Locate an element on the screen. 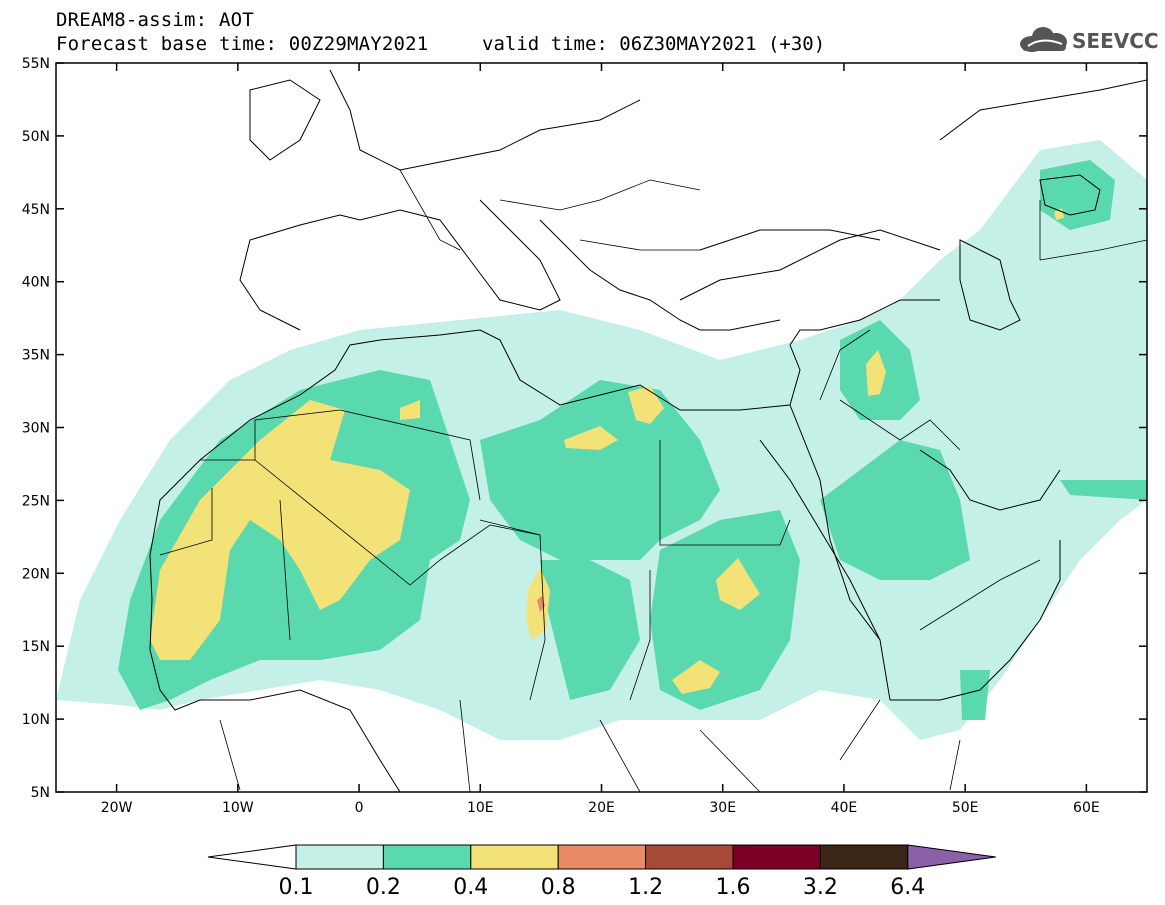 The image size is (1165, 905). colorbar-label: 0.2 is located at coordinates (383, 887).